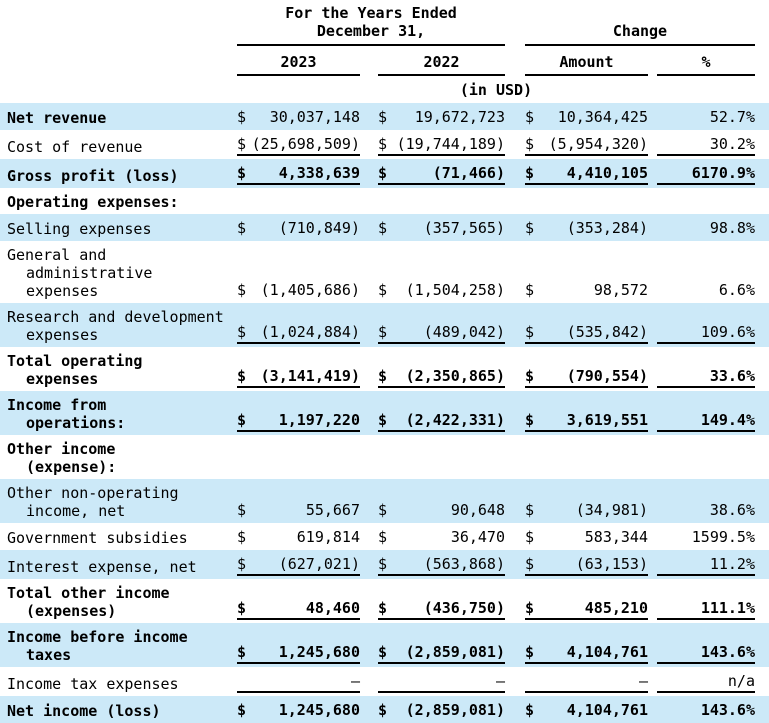  I want to click on row-label: Total operating expenses, so click(118, 370).